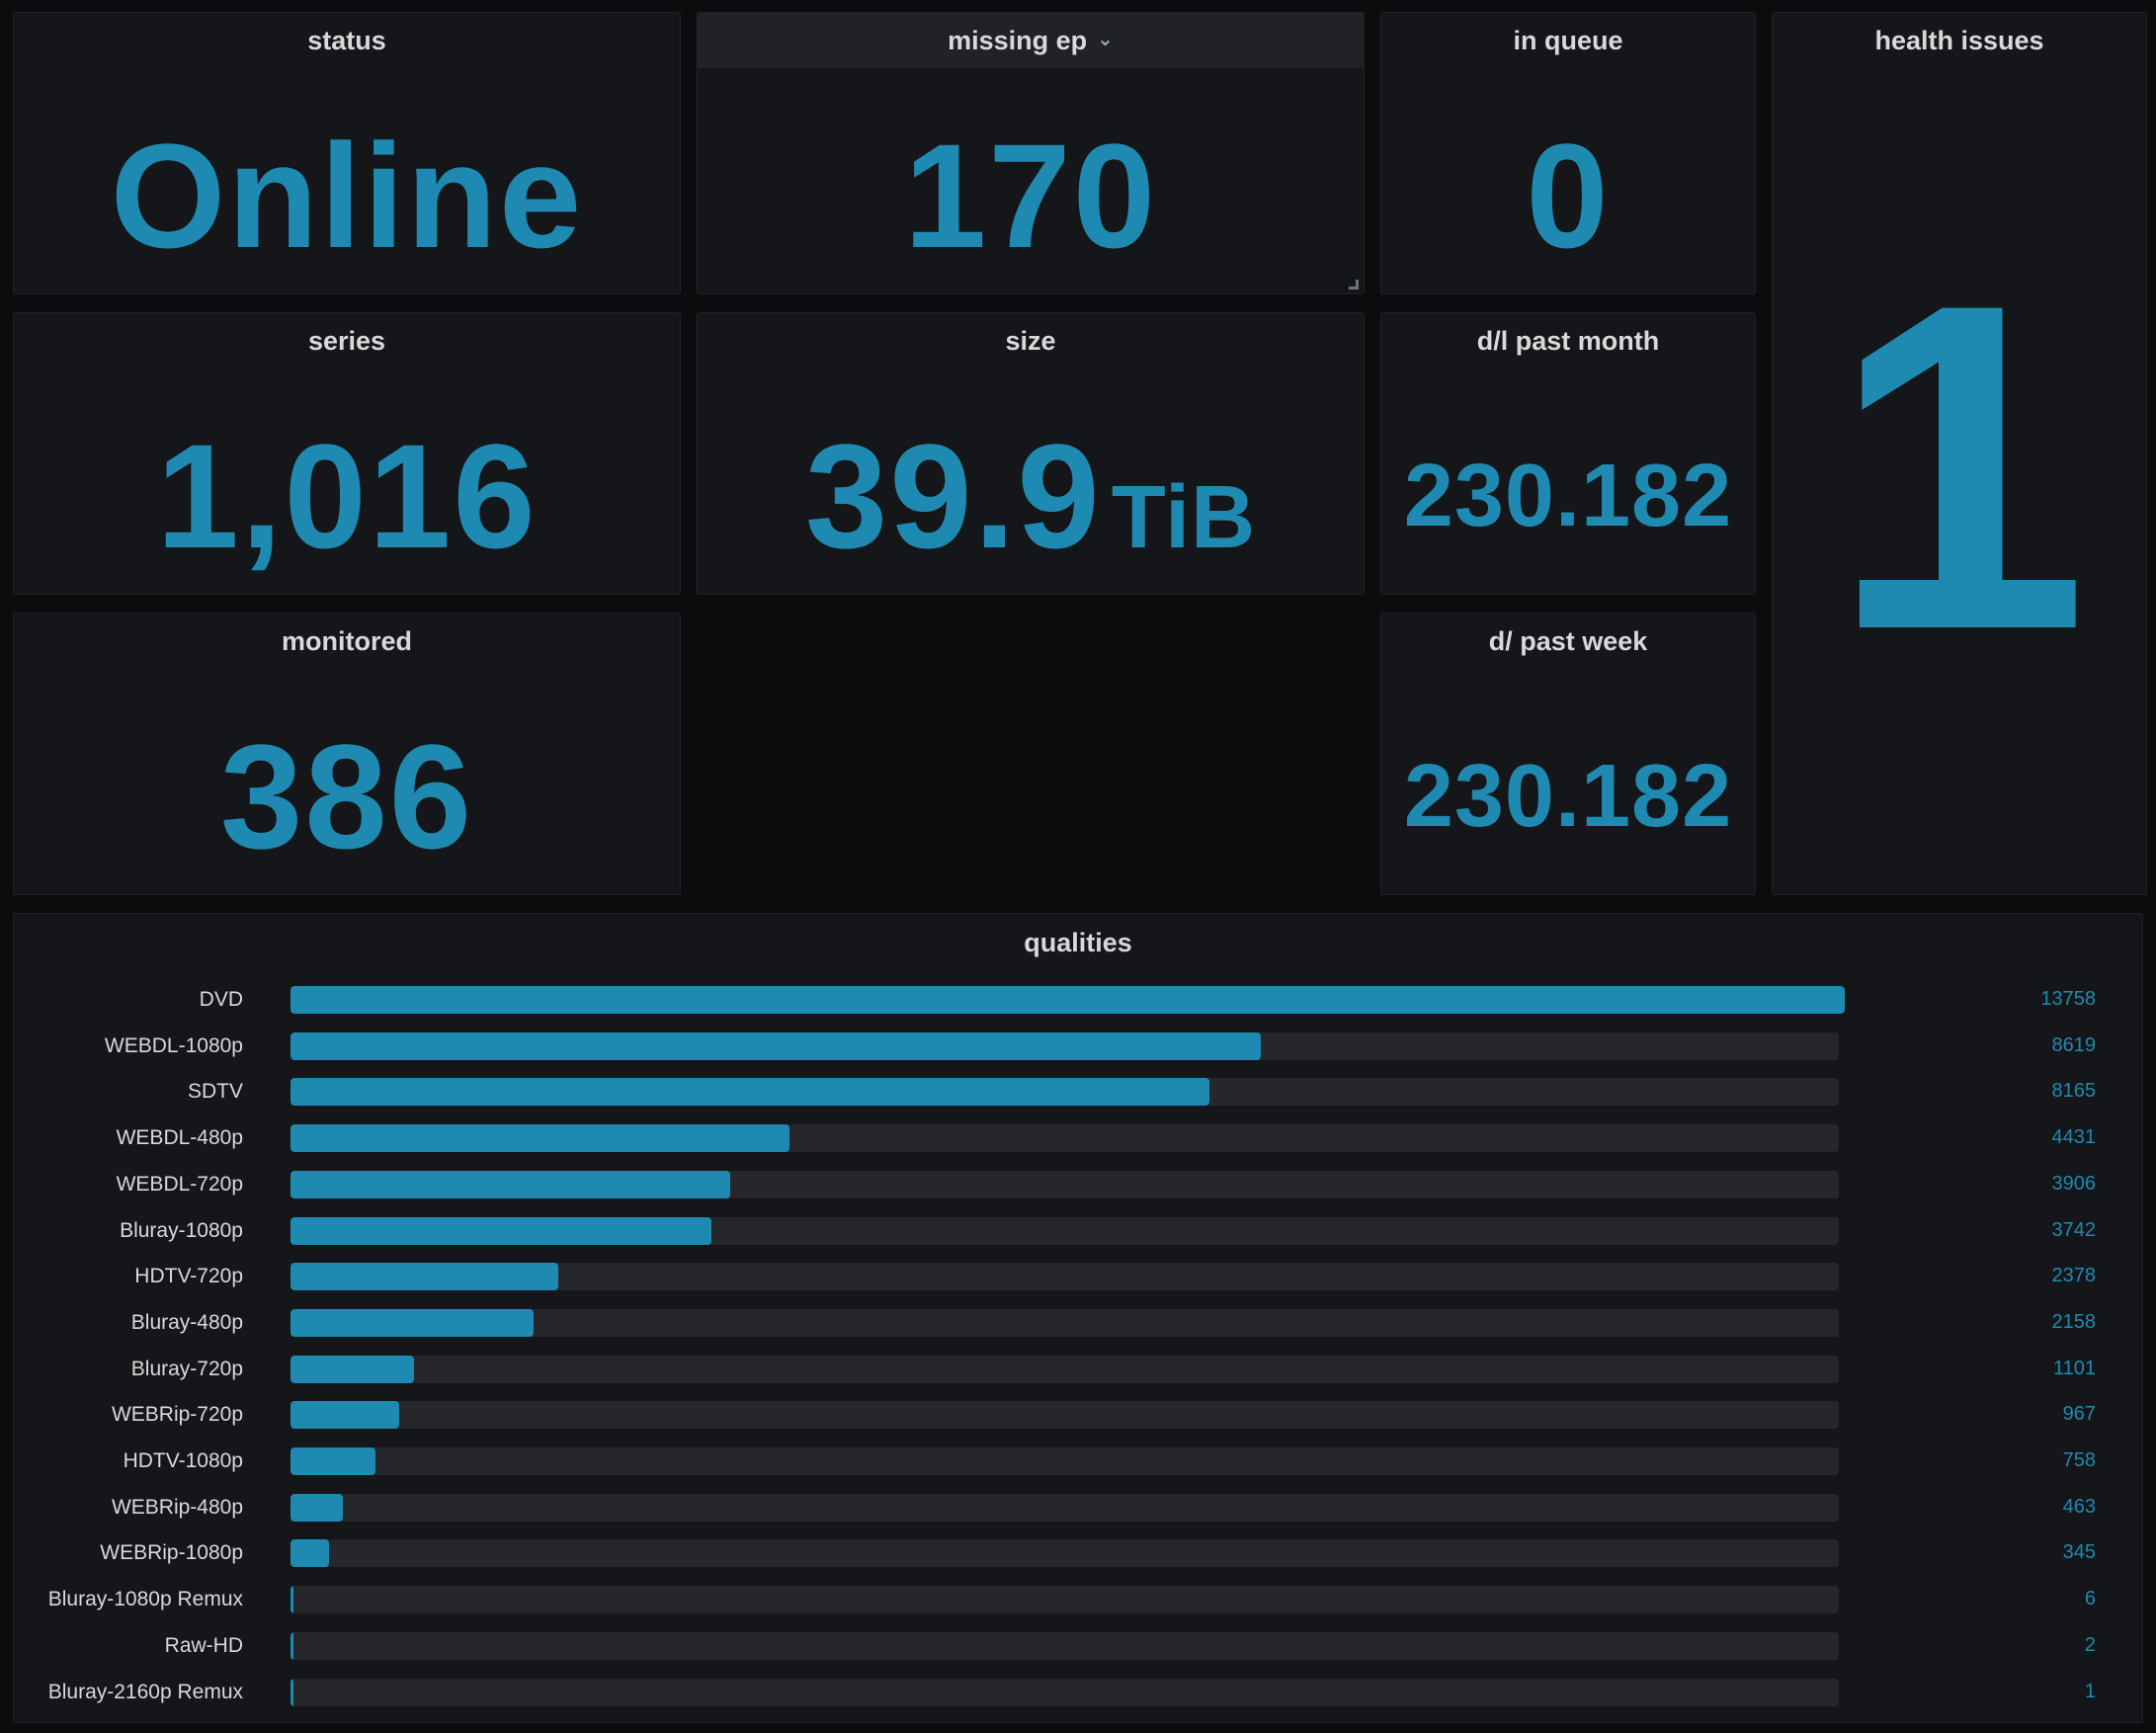 The image size is (2156, 1733). I want to click on monitored-panel: monitored 386, so click(347, 754).